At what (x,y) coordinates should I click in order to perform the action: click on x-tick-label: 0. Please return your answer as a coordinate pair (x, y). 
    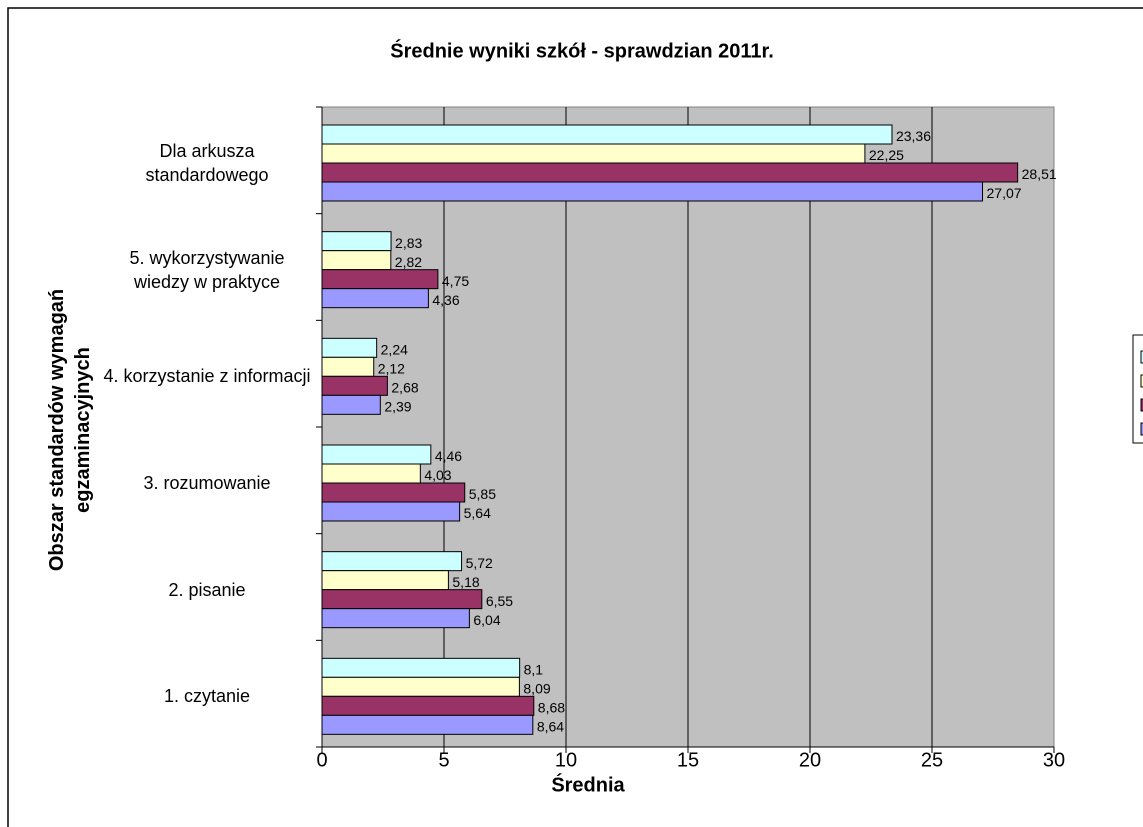
    Looking at the image, I should click on (321, 760).